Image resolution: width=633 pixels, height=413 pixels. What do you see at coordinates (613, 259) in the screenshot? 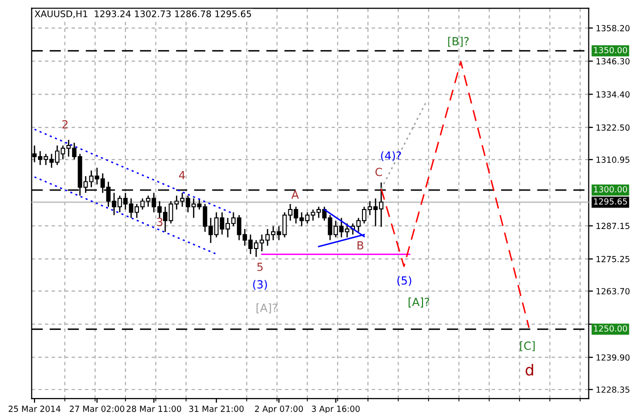
I see `y-tick-label: 1275.25` at bounding box center [613, 259].